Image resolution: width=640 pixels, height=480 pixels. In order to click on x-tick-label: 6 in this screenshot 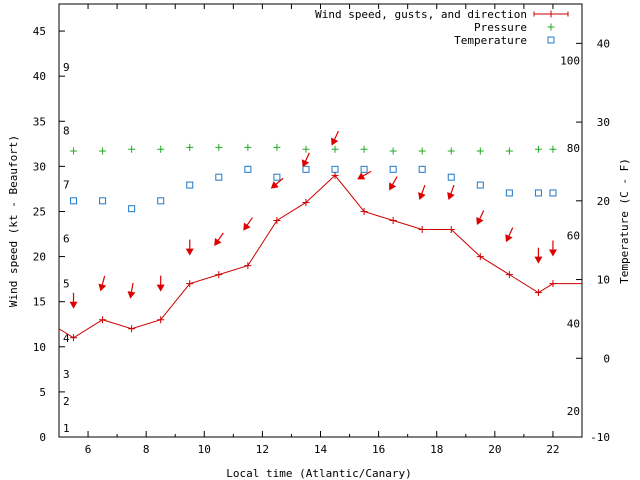, I will do `click(88, 449)`.